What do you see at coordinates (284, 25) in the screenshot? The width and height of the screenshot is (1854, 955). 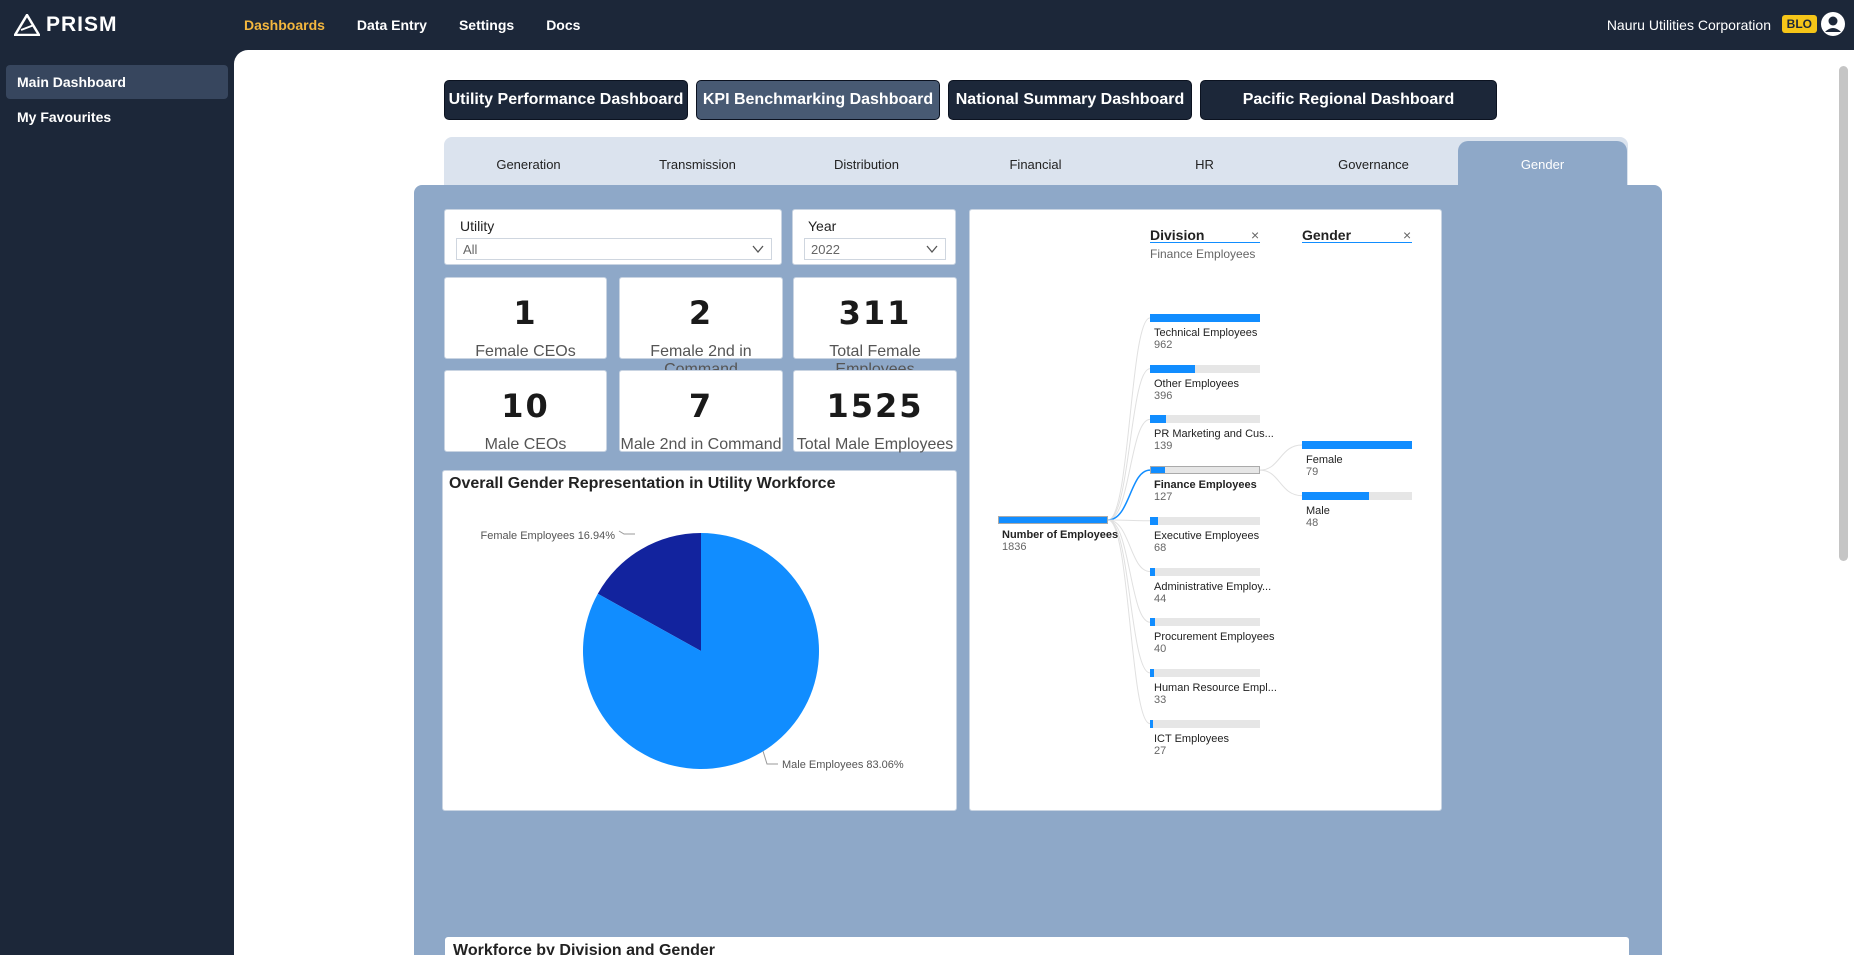 I see `nav-dashboards: Dashboards` at bounding box center [284, 25].